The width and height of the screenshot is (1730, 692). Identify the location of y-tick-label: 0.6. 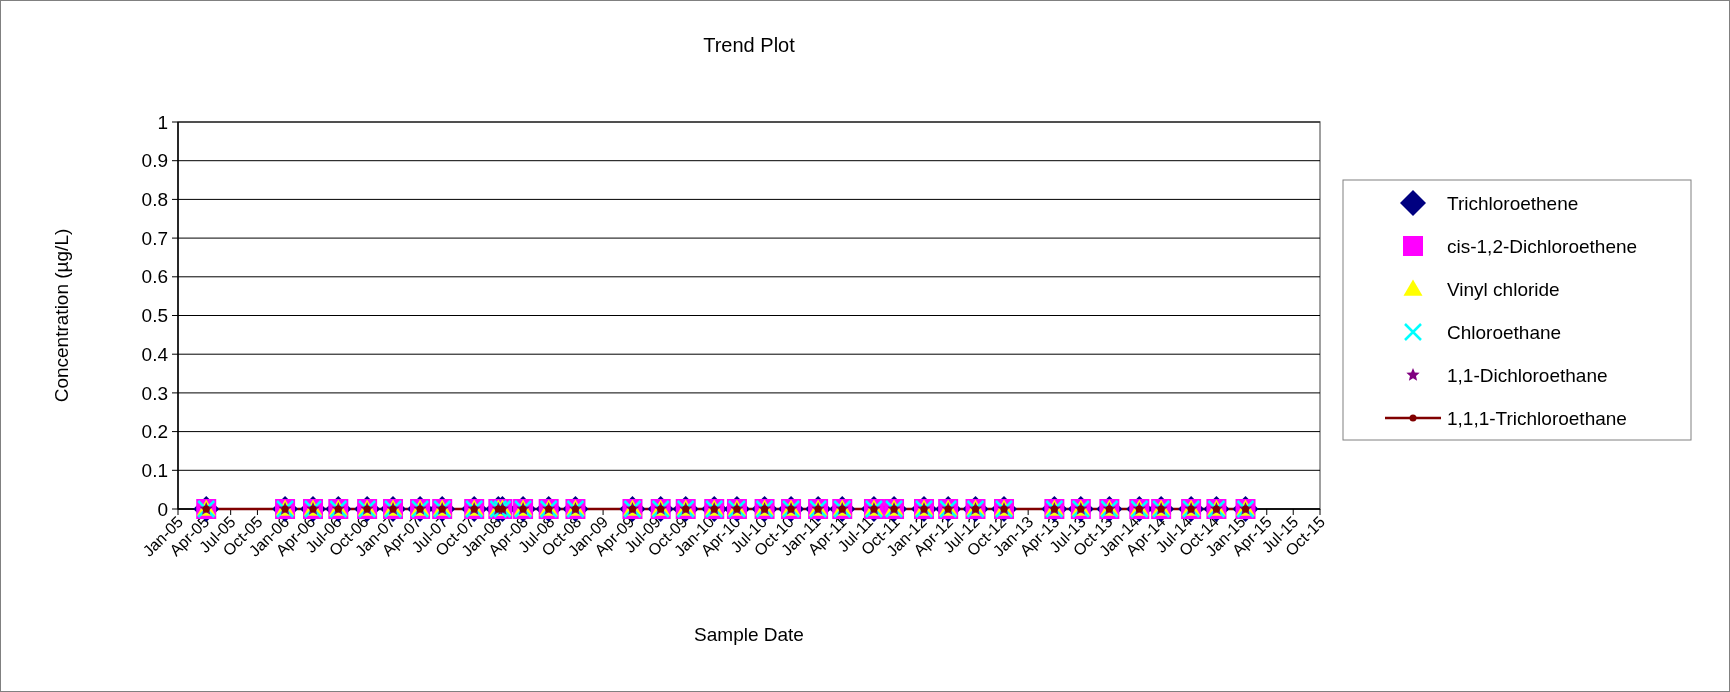
(154, 277).